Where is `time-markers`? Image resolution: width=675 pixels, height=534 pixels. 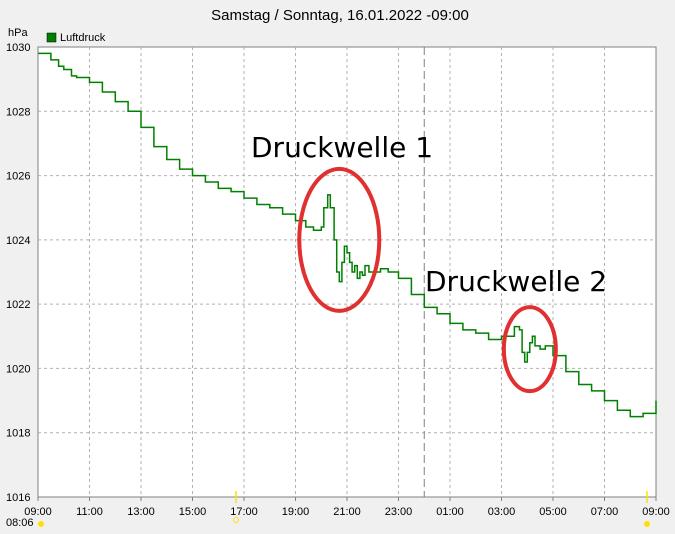
time-markers is located at coordinates (344, 509).